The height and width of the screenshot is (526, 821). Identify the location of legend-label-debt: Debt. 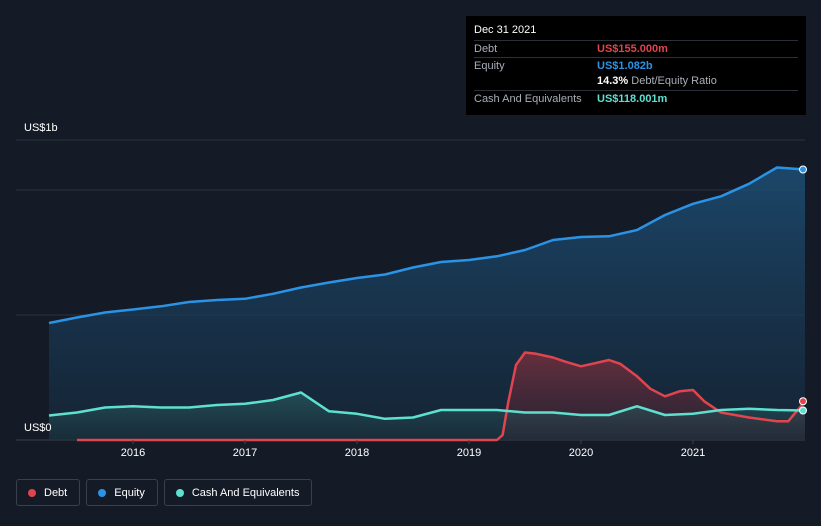
(56, 492).